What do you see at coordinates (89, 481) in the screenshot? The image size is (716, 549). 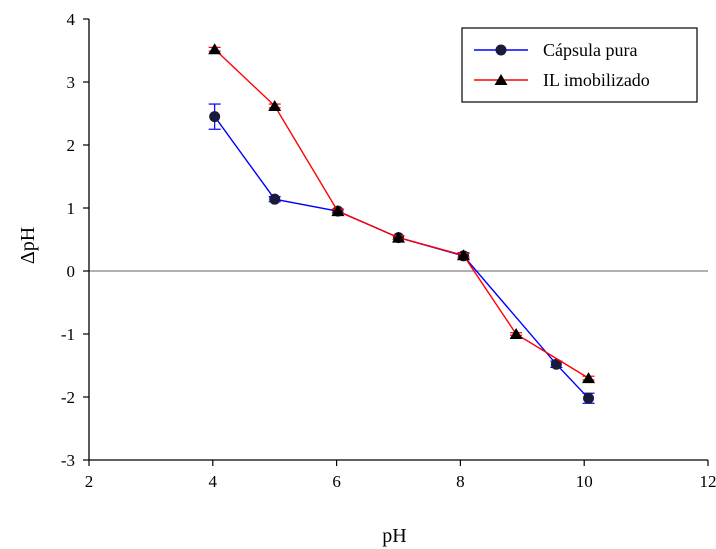 I see `x-tick-label: 2` at bounding box center [89, 481].